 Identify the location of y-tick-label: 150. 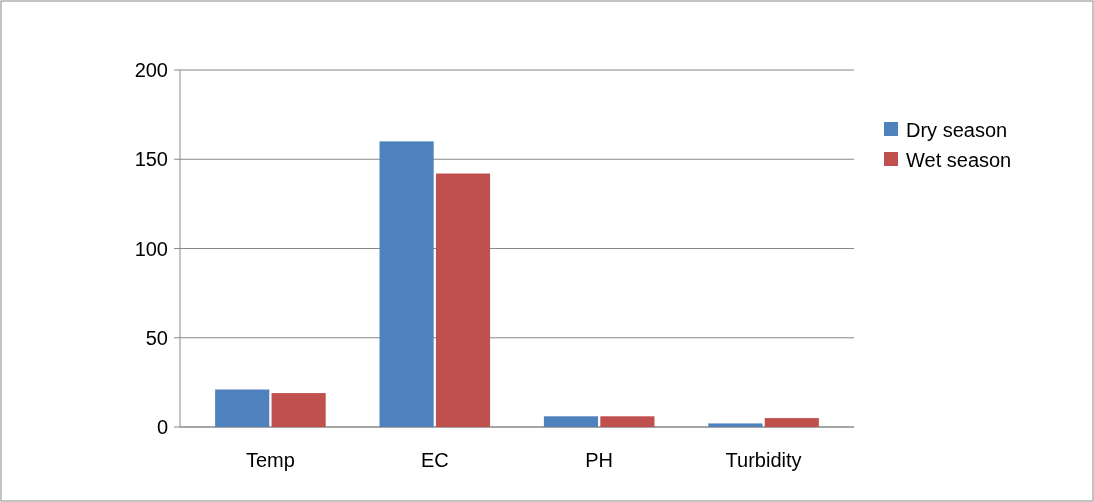
(151, 159).